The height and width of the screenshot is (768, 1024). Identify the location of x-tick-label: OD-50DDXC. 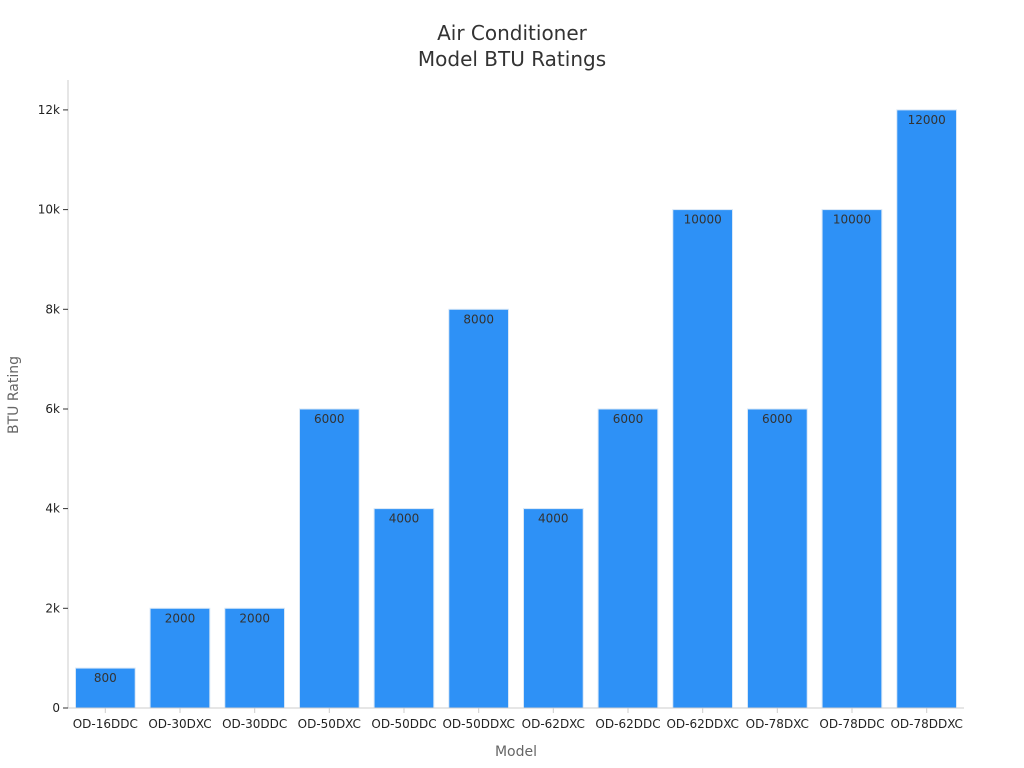
(478, 724).